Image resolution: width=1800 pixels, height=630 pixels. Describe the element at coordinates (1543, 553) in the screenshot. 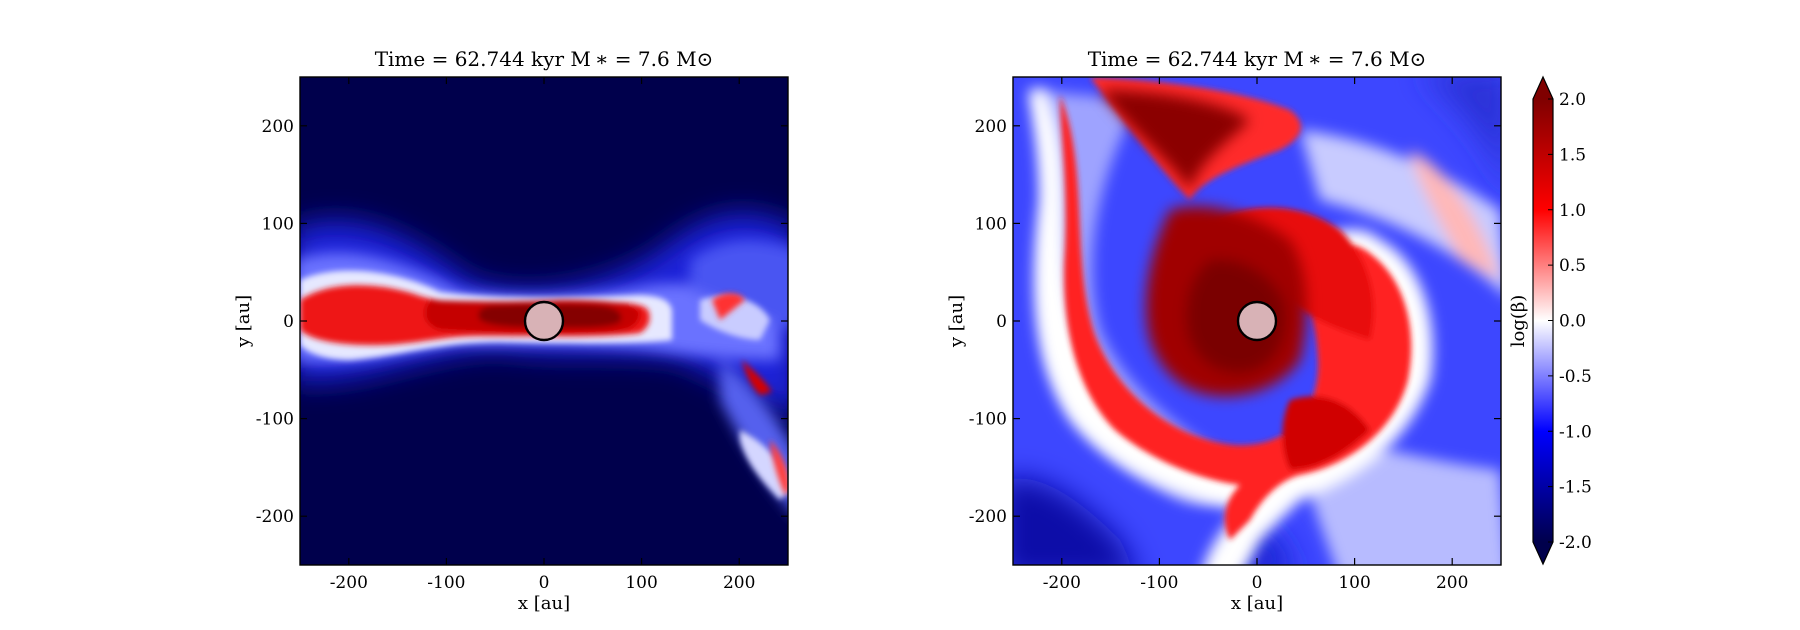

I see `colorbar-extend-bottom` at that location.